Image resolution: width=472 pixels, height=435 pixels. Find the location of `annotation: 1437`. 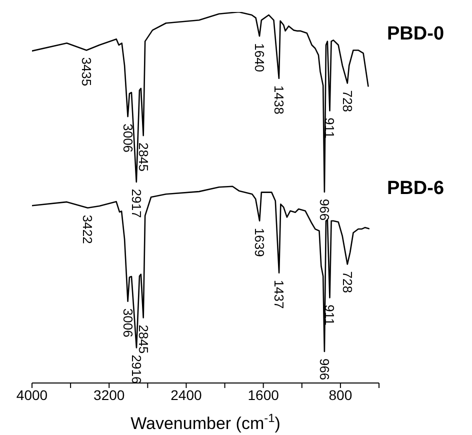

annotation: 1437 is located at coordinates (279, 294).